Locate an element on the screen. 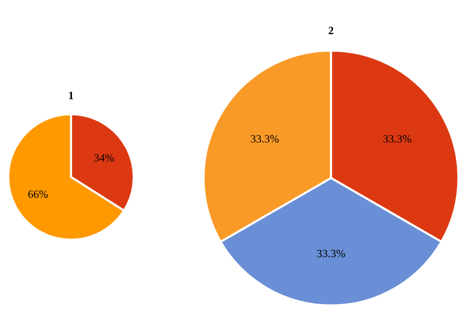  data-label: 66% is located at coordinates (38, 194).